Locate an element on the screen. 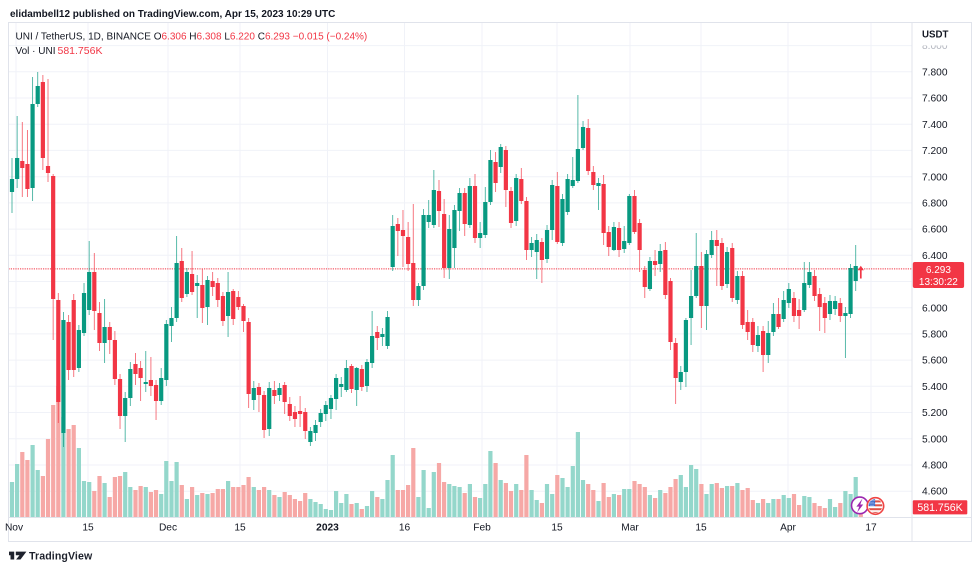 The width and height of the screenshot is (980, 576). svg-text: 2023 is located at coordinates (327, 528).